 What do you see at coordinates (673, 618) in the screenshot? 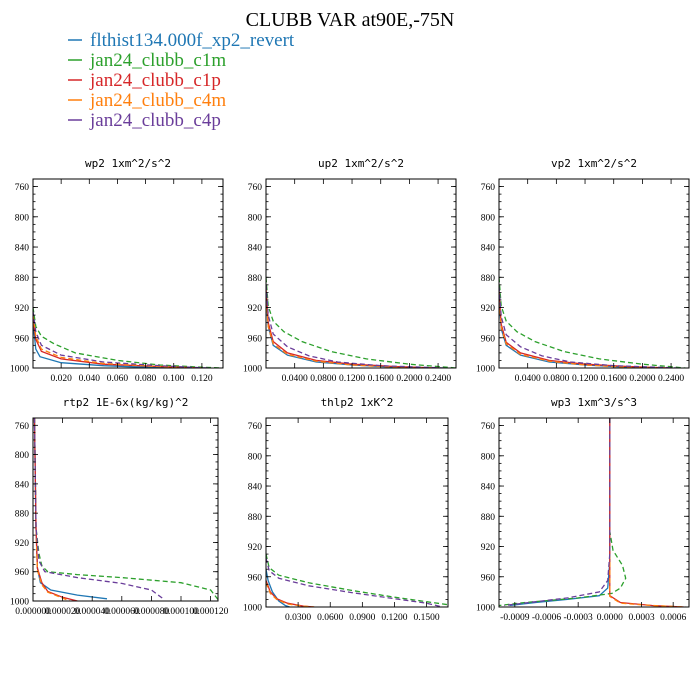
I see `x-tick-label: 0.0006` at bounding box center [673, 618].